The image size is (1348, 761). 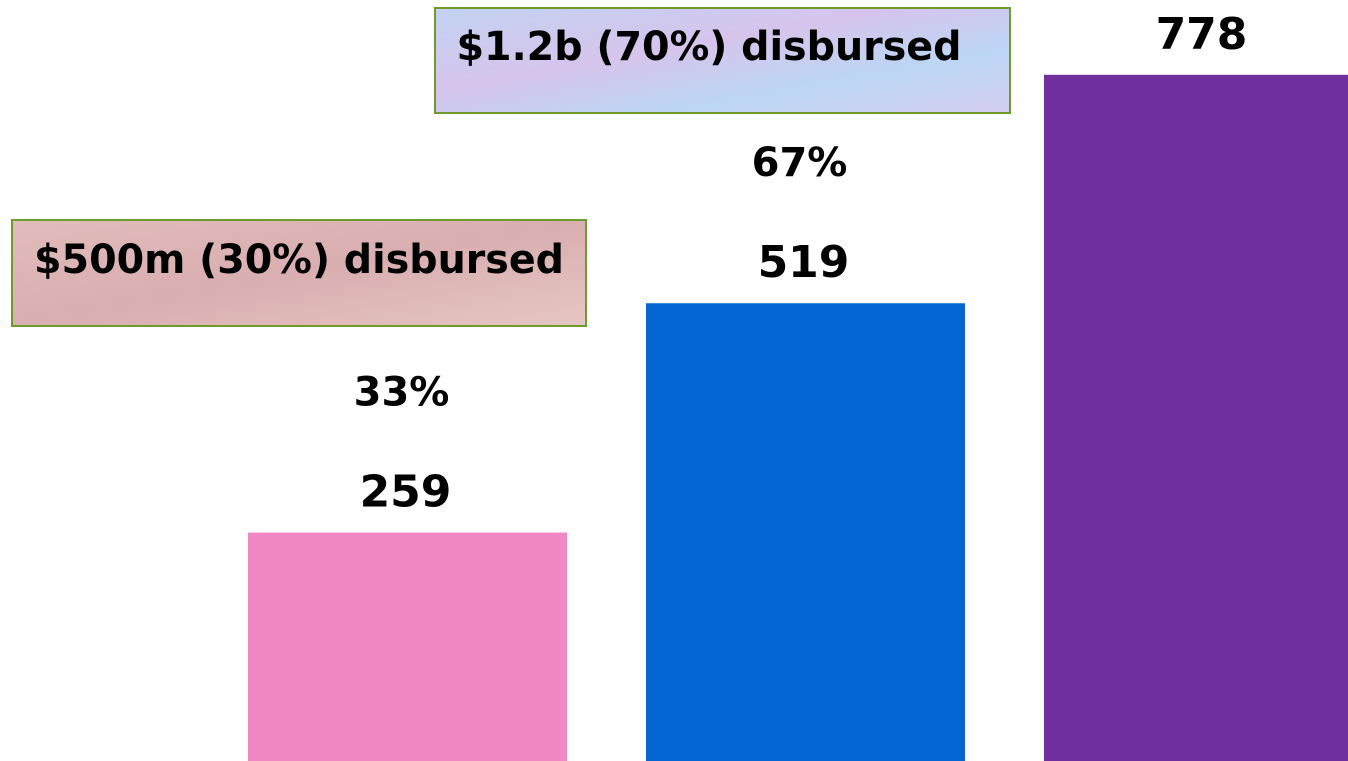 What do you see at coordinates (406, 492) in the screenshot?
I see `value-label: 259` at bounding box center [406, 492].